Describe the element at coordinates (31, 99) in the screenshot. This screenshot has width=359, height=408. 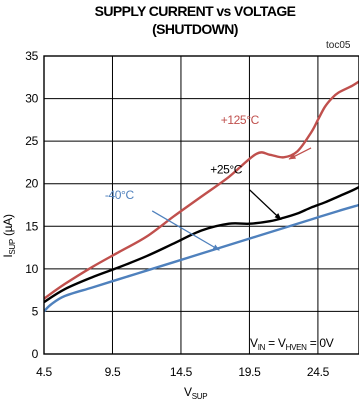
I see `y-tick-label: 30` at that location.